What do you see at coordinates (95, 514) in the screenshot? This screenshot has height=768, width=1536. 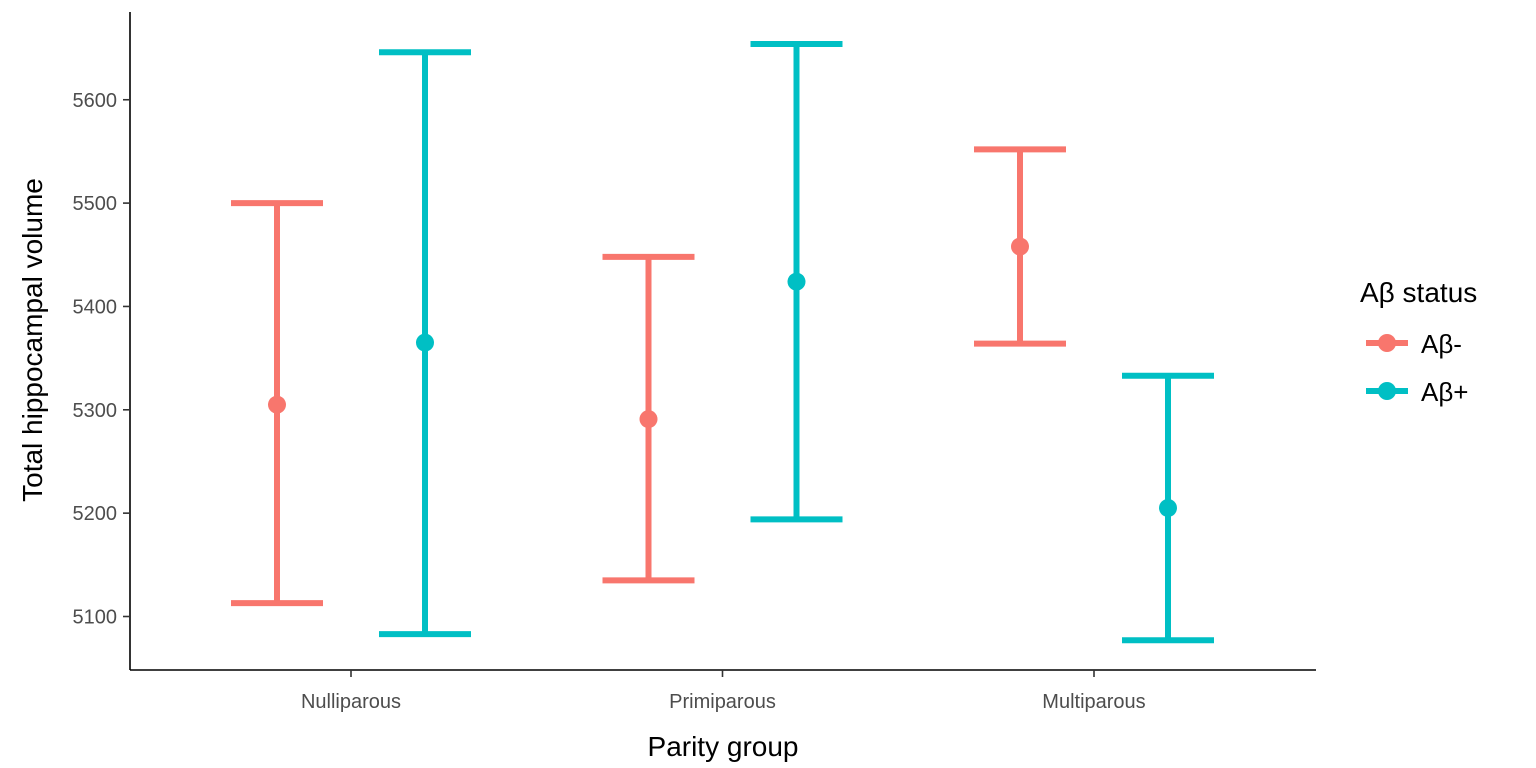 I see `y-tick-label: 5200` at bounding box center [95, 514].